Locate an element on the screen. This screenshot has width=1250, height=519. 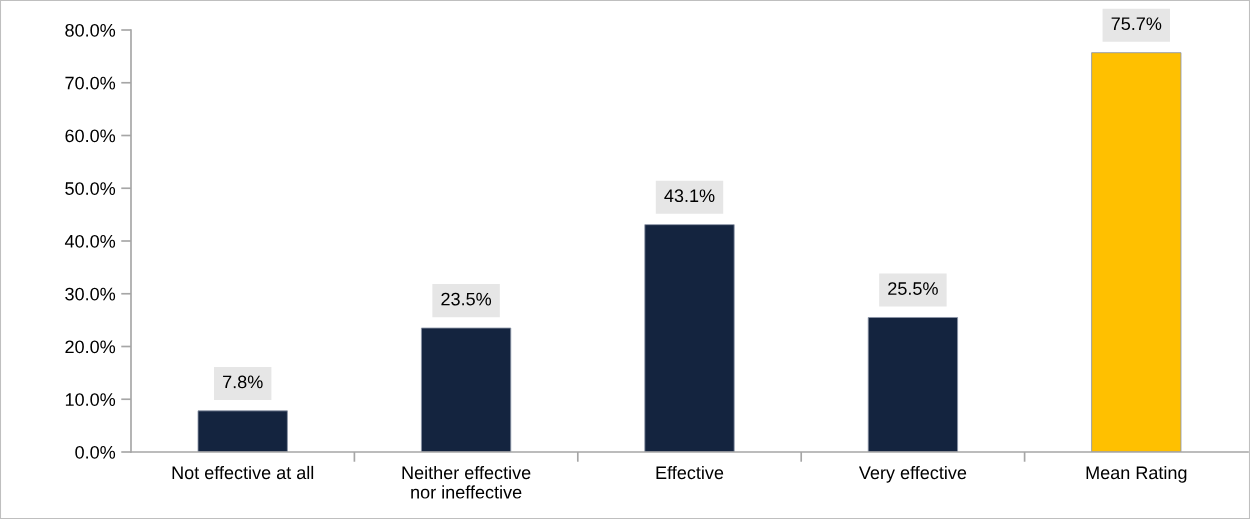
y-tick-label: 40.0% is located at coordinates (90, 241).